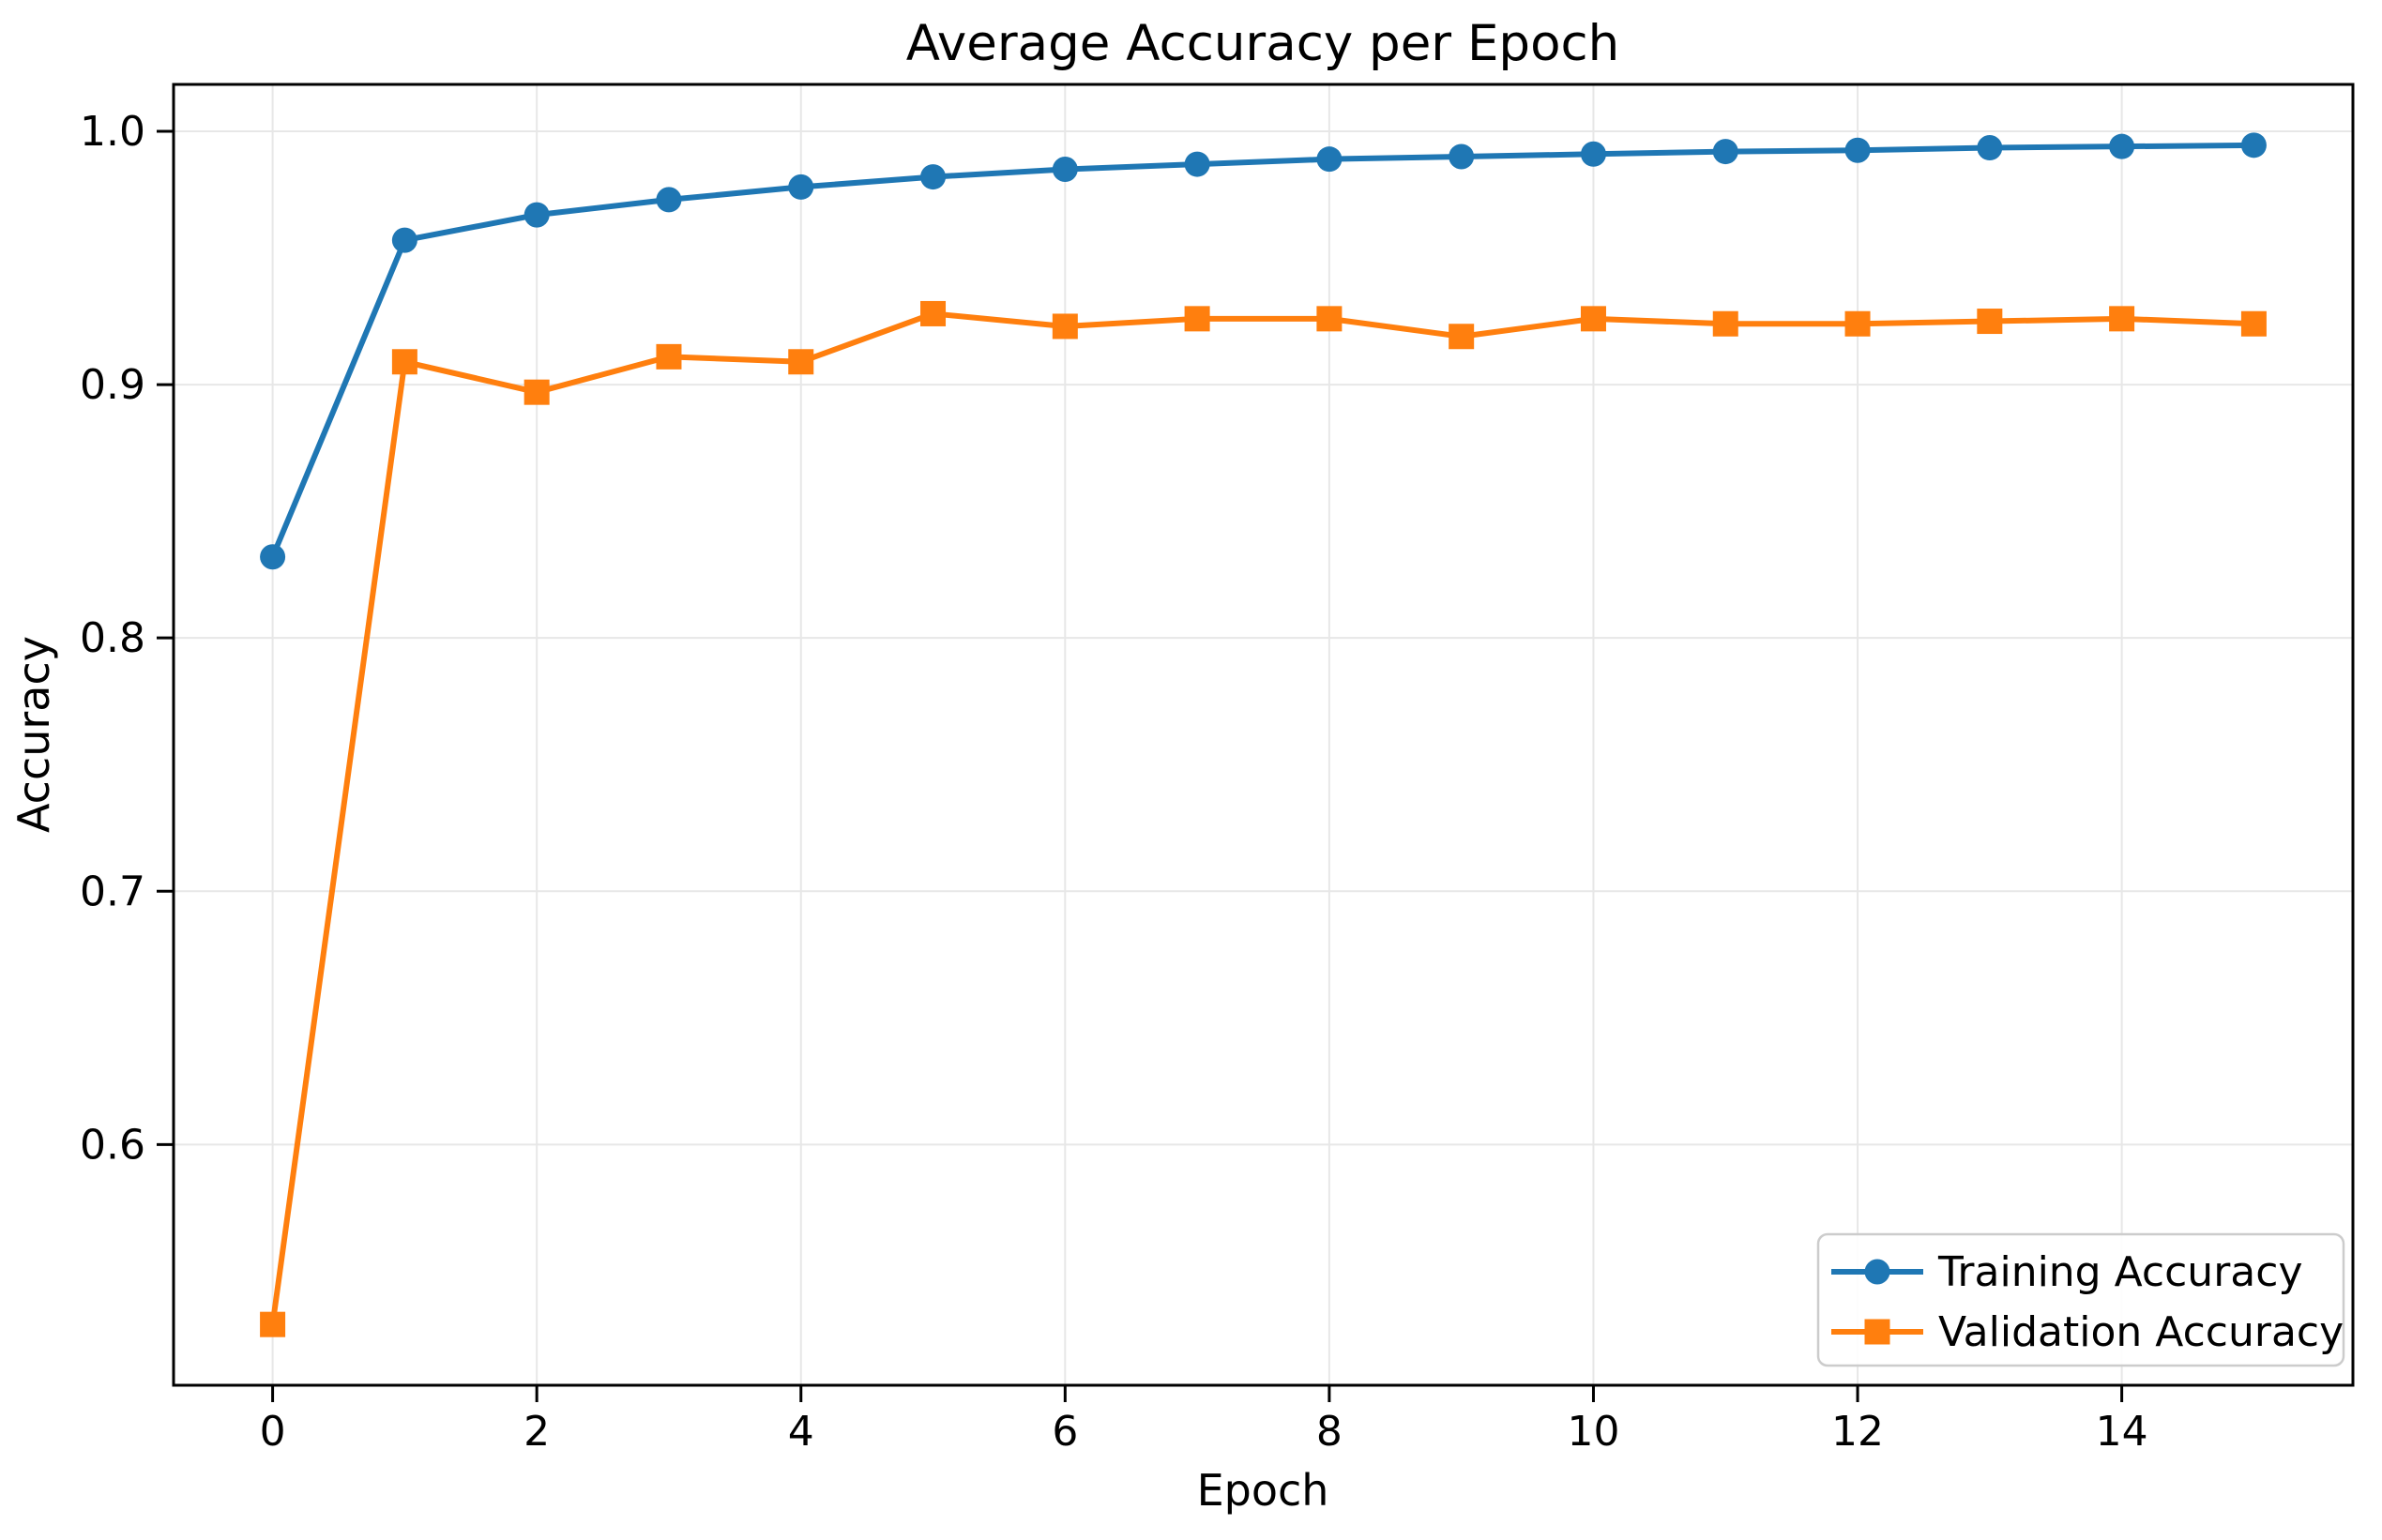 The width and height of the screenshot is (2382, 1540). What do you see at coordinates (536, 1432) in the screenshot?
I see `x-tick-label: 2` at bounding box center [536, 1432].